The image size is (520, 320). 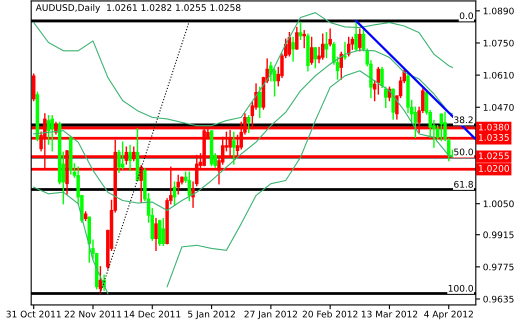 I want to click on ref-line-label: 1.0335, so click(x=494, y=137).